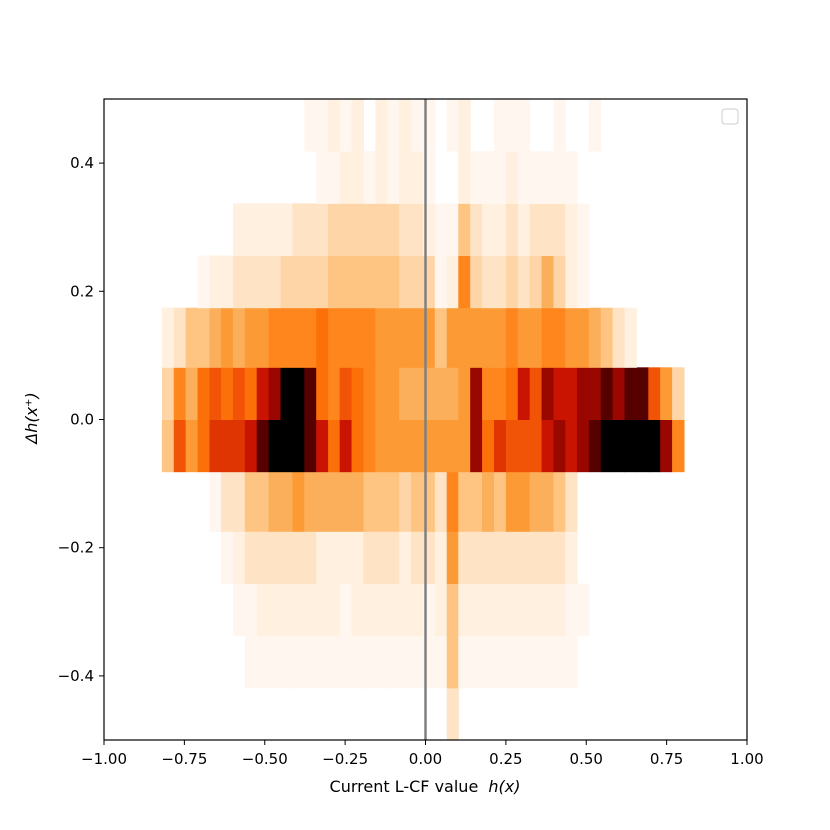  I want to click on y-tick-label: 0.4, so click(82, 163).